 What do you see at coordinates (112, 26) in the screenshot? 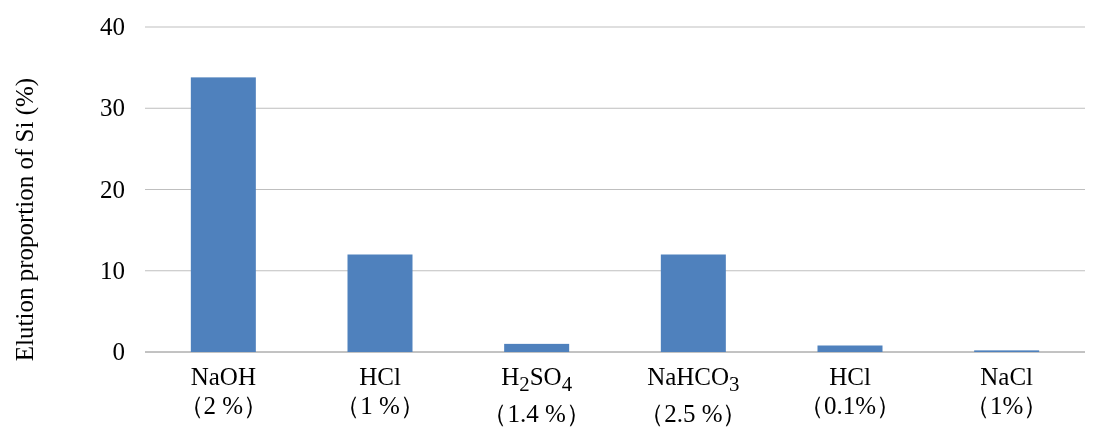
I see `y-tick-label: 40` at bounding box center [112, 26].